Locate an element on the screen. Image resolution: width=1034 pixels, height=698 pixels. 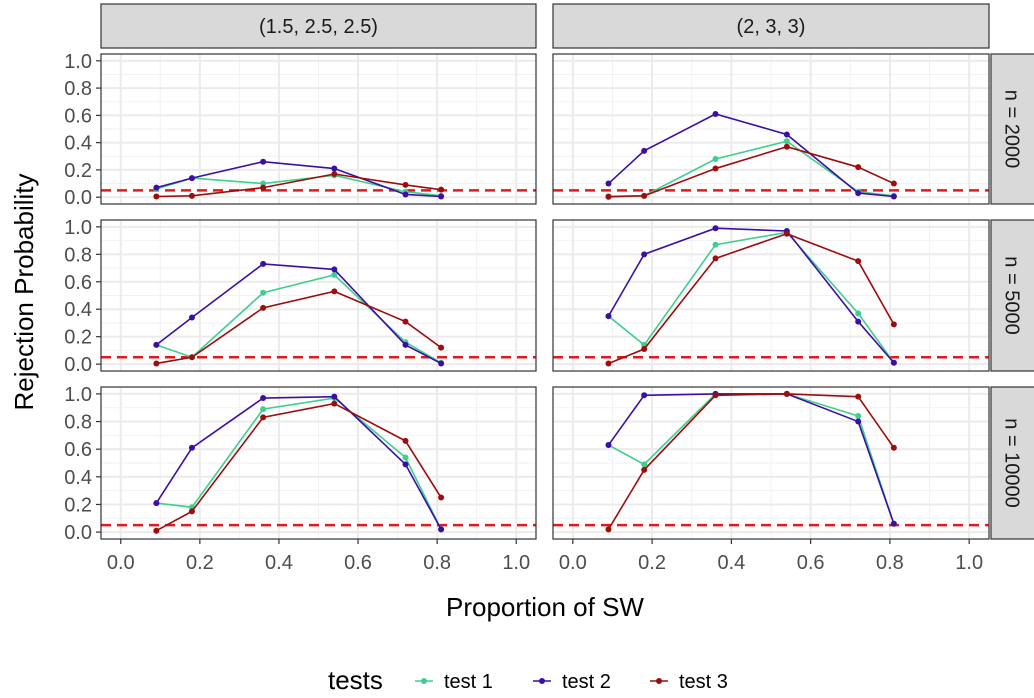
x-tick-label: 0.0 is located at coordinates (573, 563).